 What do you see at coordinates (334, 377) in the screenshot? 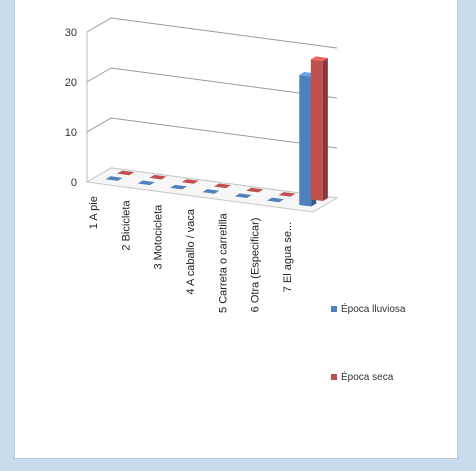
I see `legend-swatch-seca` at bounding box center [334, 377].